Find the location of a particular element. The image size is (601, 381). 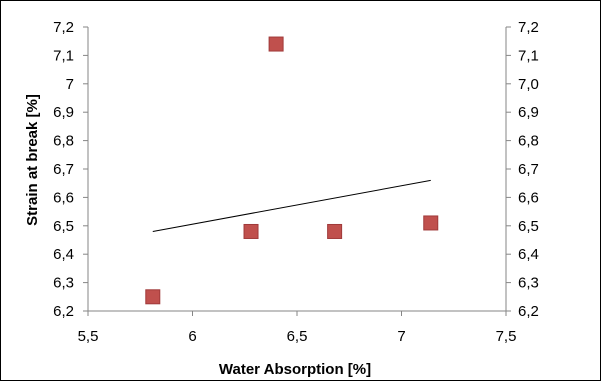

y-left-tick-label: 7,1 is located at coordinates (63, 55).